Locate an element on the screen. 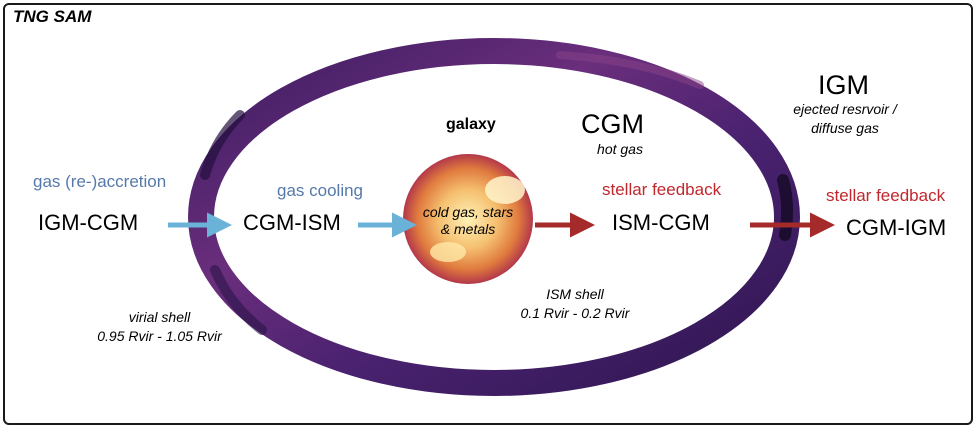  cgm-description: hot gas is located at coordinates (620, 149).